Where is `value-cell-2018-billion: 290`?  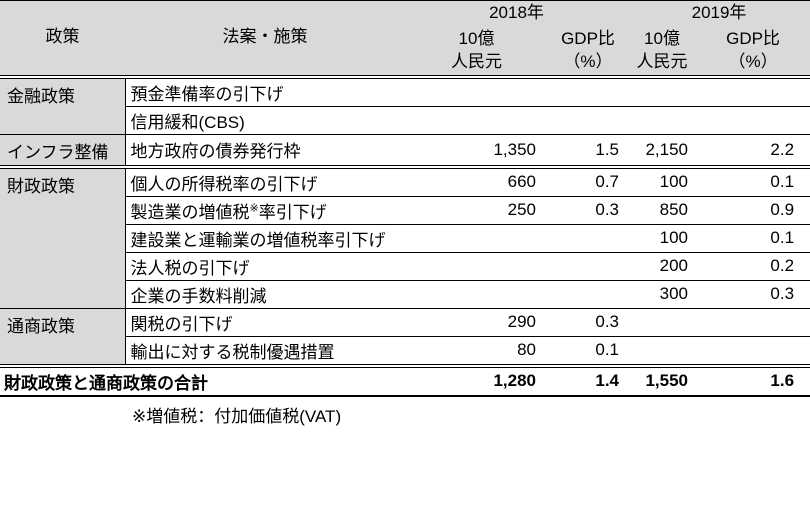
value-cell-2018-billion: 290 is located at coordinates (476, 322).